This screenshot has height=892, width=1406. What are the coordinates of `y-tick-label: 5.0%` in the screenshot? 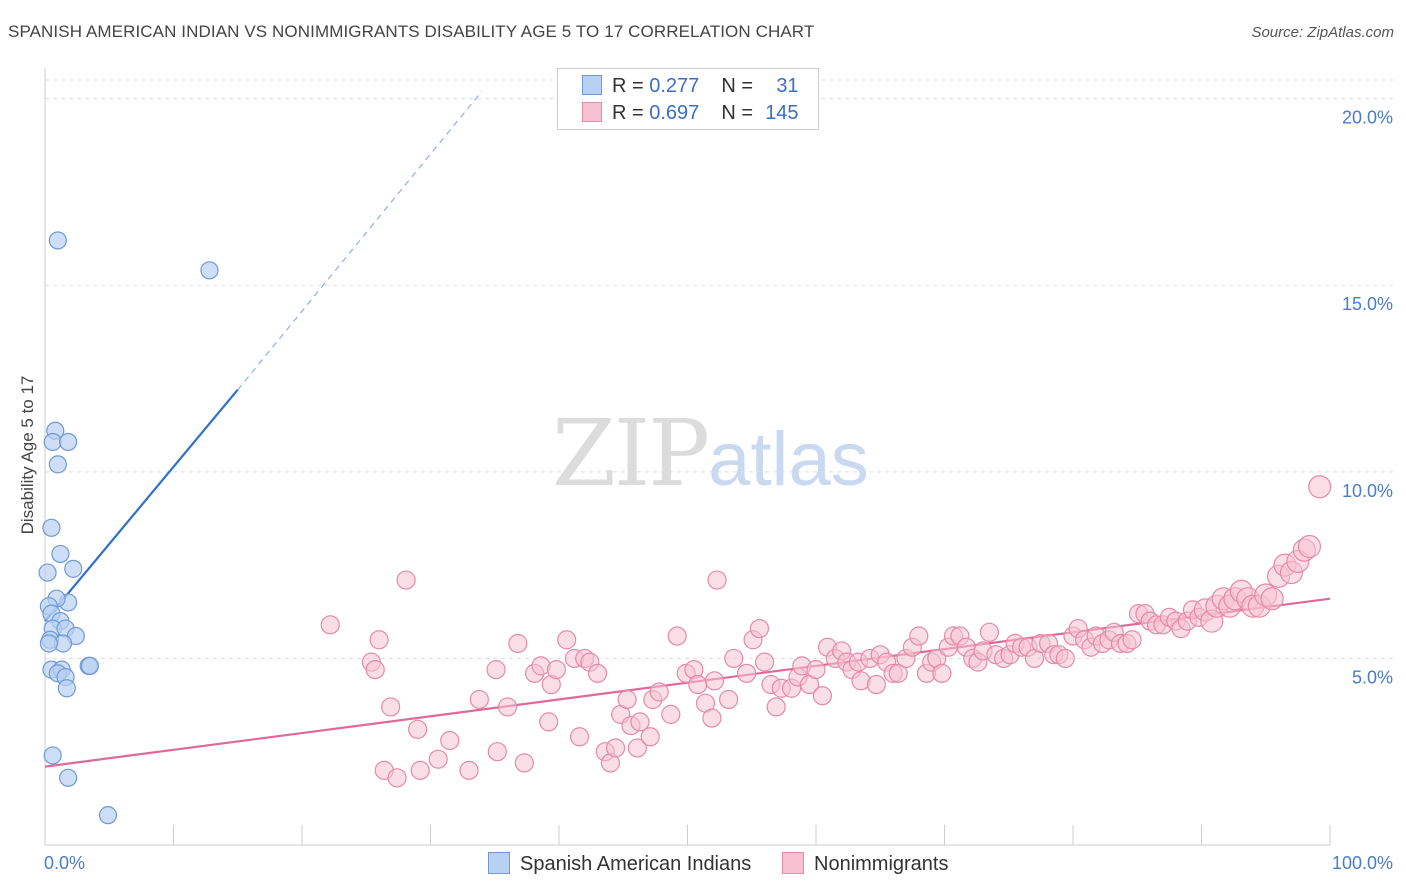 It's located at (1372, 677).